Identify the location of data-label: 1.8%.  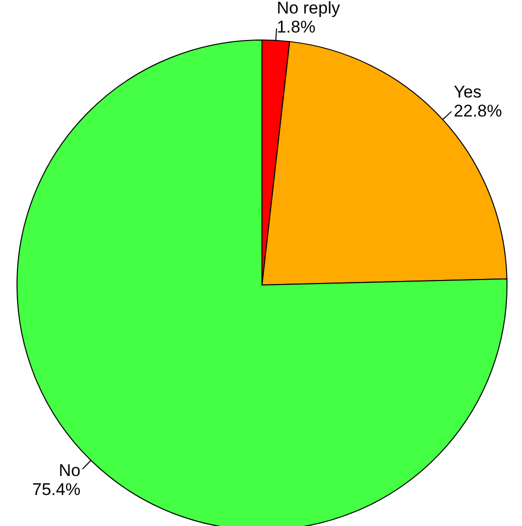
(296, 26).